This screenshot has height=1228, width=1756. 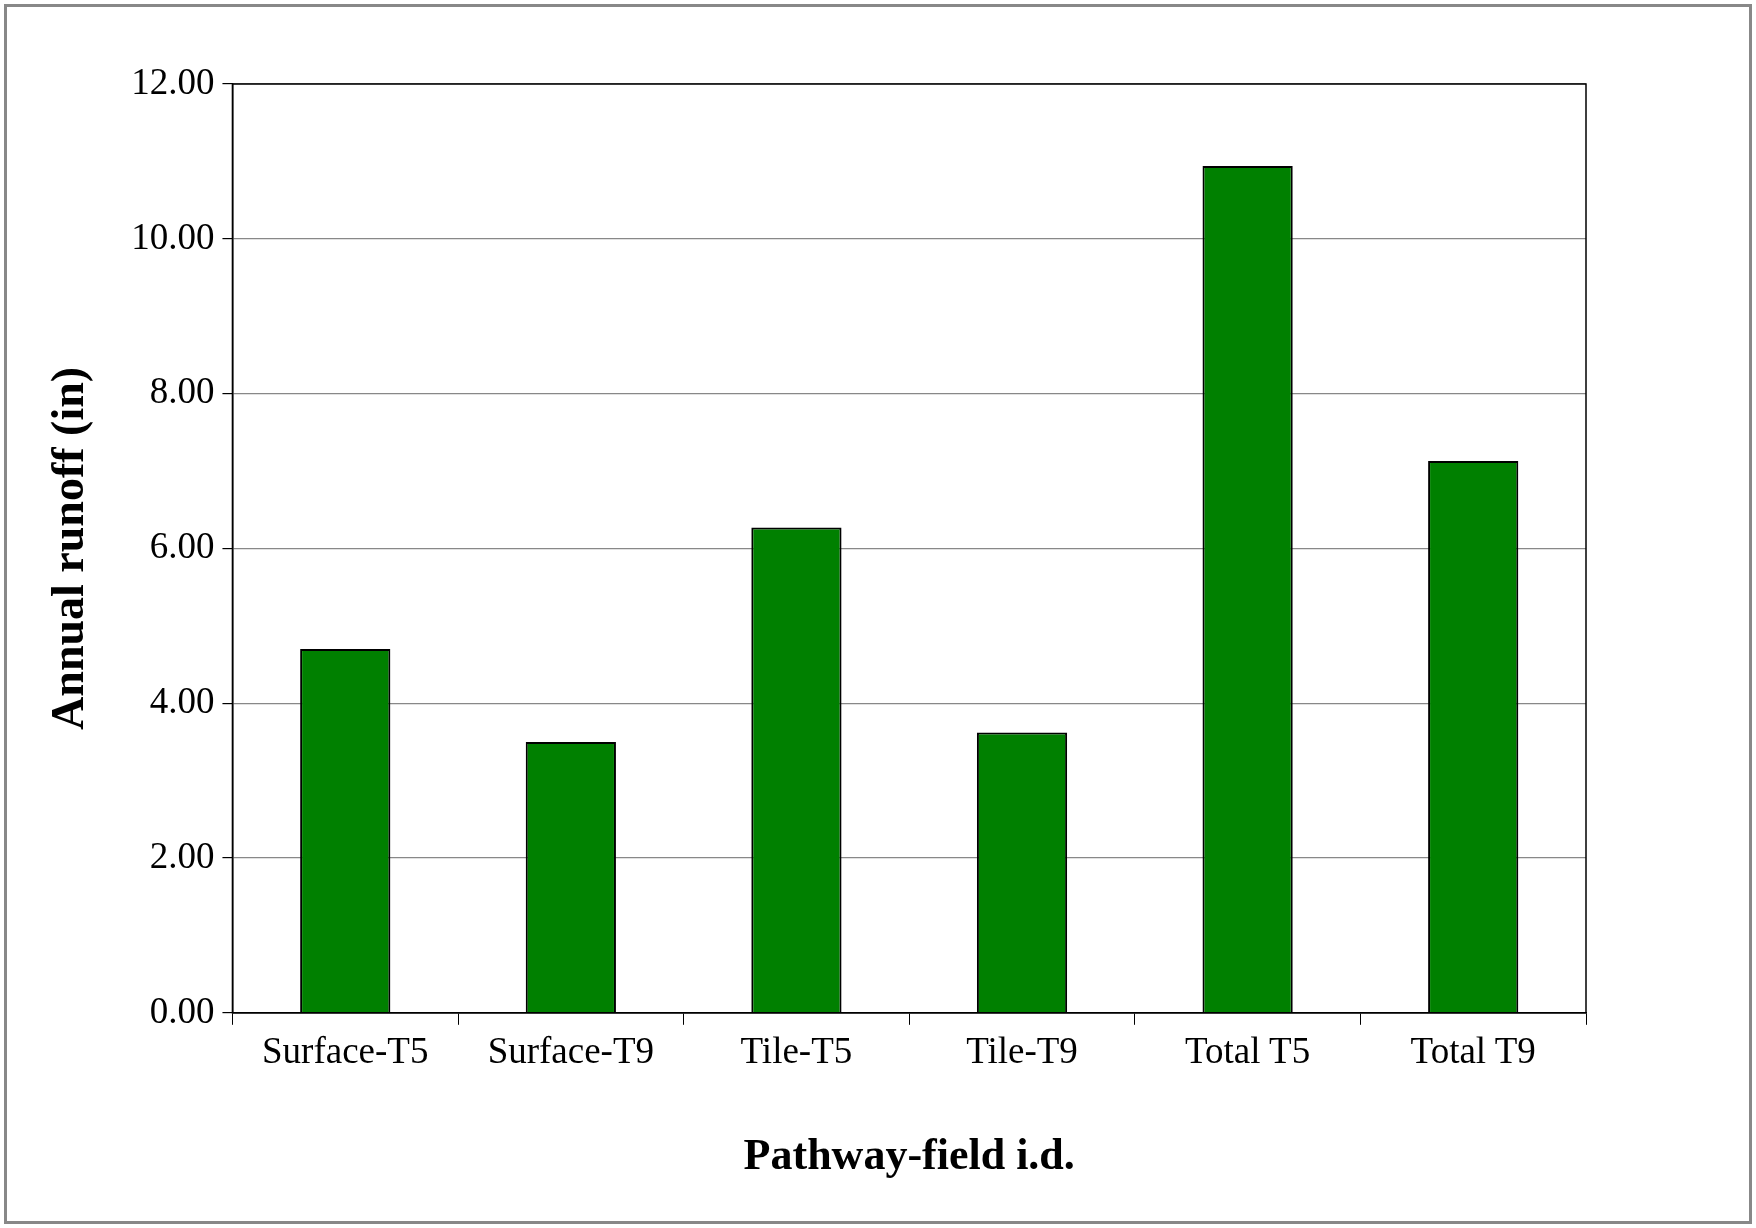 What do you see at coordinates (182, 391) in the screenshot?
I see `y-tick-label: 8.00` at bounding box center [182, 391].